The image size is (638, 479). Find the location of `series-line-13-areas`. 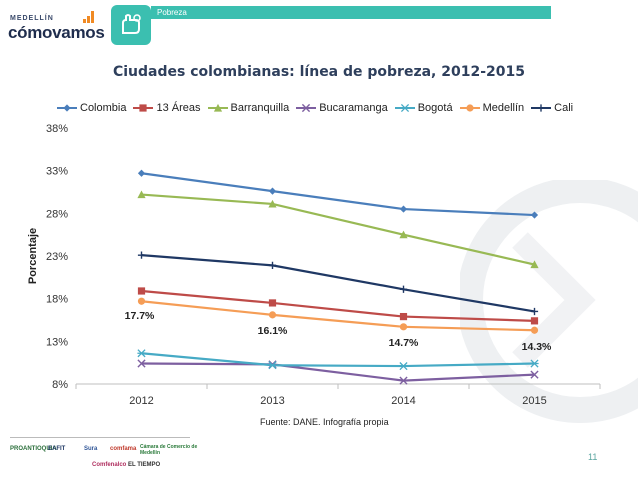

series-line-13-areas is located at coordinates (338, 305).